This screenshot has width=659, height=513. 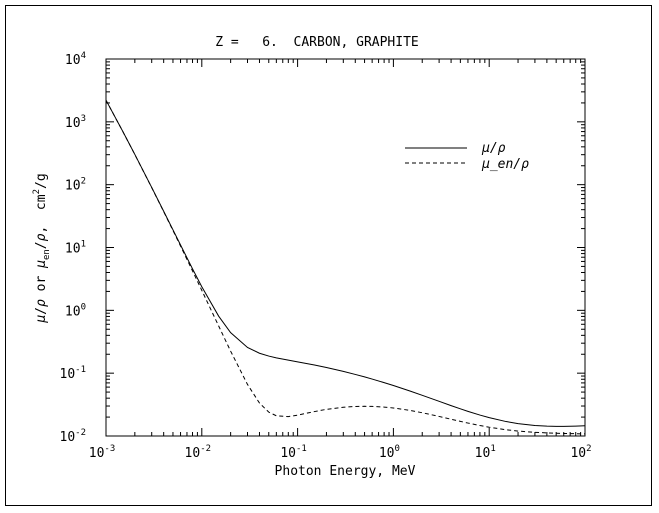 I want to click on x-axis-label: Photon Energy, MeV, so click(x=345, y=471).